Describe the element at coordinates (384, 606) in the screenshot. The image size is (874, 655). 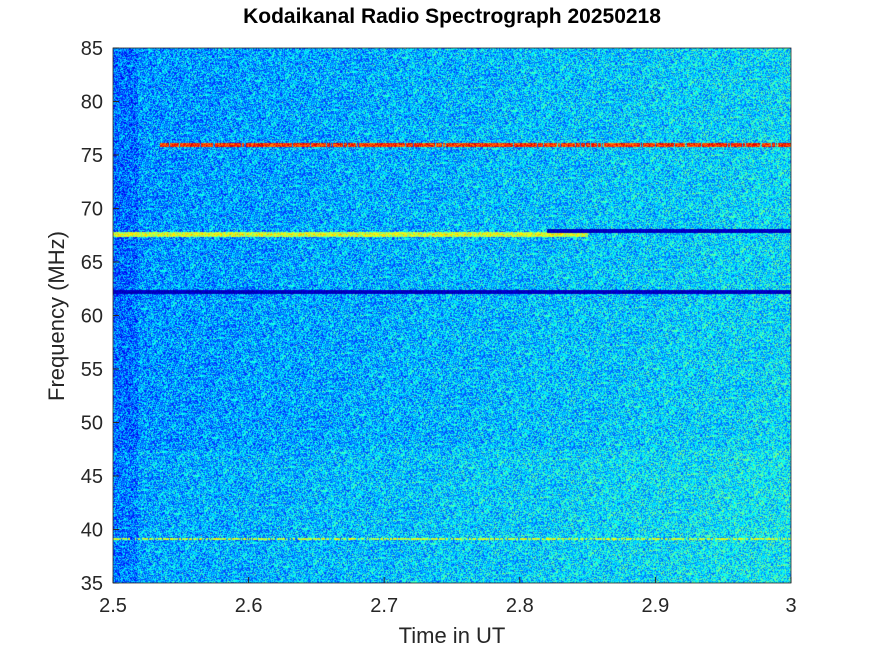
I see `x-tick-label: 2.7` at that location.